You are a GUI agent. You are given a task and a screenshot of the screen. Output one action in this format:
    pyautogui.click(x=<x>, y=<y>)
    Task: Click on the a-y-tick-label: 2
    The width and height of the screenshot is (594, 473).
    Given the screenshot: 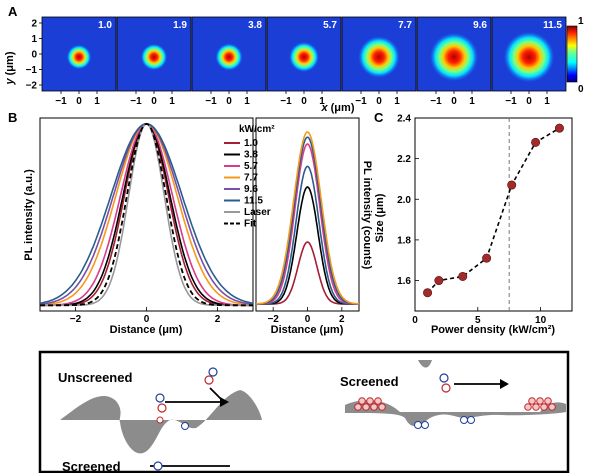 What is the action you would take?
    pyautogui.click(x=34, y=24)
    